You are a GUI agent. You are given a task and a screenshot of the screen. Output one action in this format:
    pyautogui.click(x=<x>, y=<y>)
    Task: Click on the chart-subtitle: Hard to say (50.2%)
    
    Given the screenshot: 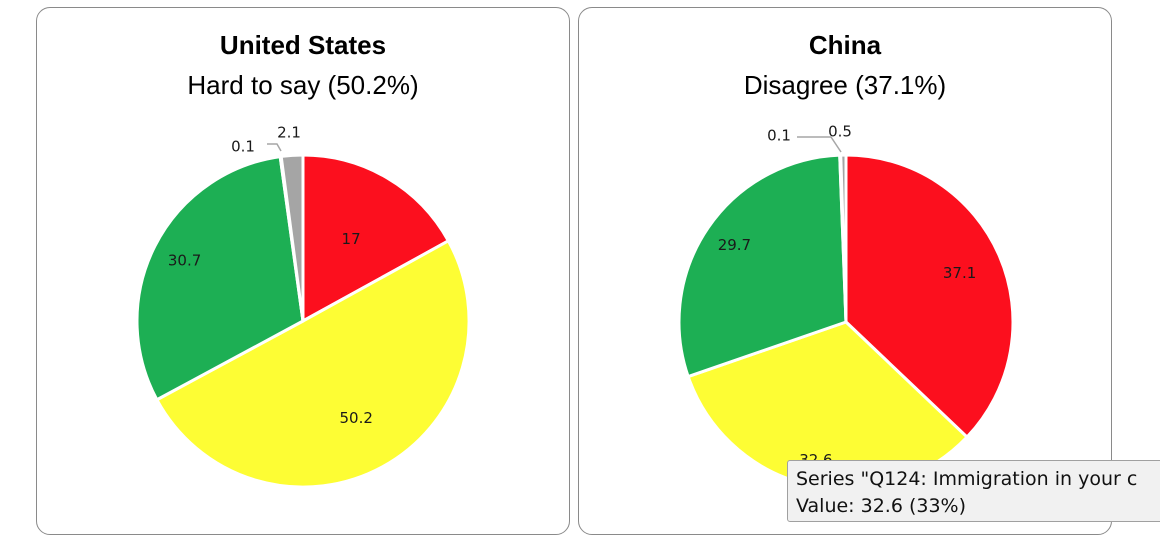 What is the action you would take?
    pyautogui.click(x=303, y=85)
    